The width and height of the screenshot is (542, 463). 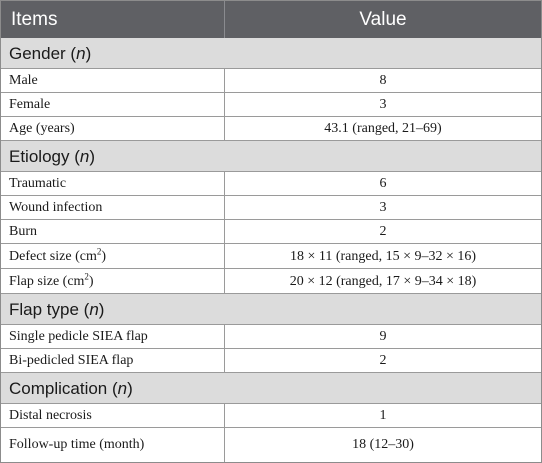 I want to click on row-item: Distal necrosis, so click(x=50, y=415).